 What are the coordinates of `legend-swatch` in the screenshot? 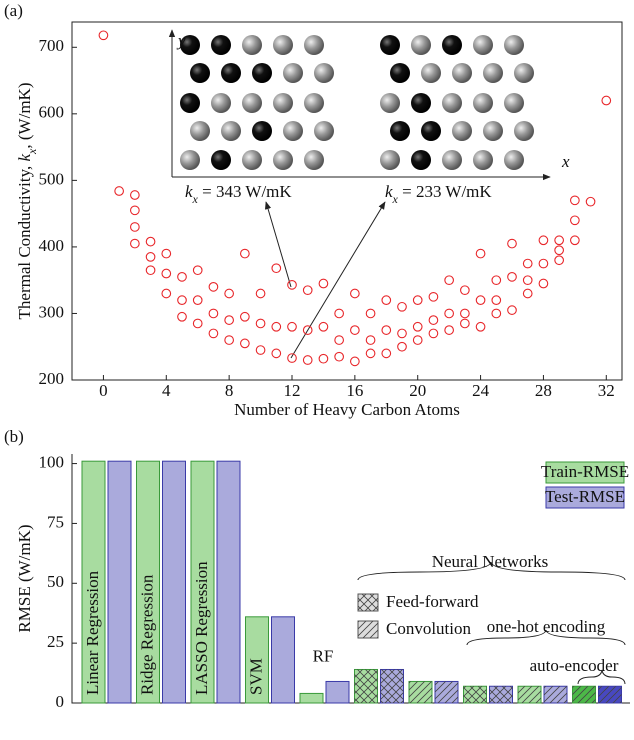 It's located at (585, 497).